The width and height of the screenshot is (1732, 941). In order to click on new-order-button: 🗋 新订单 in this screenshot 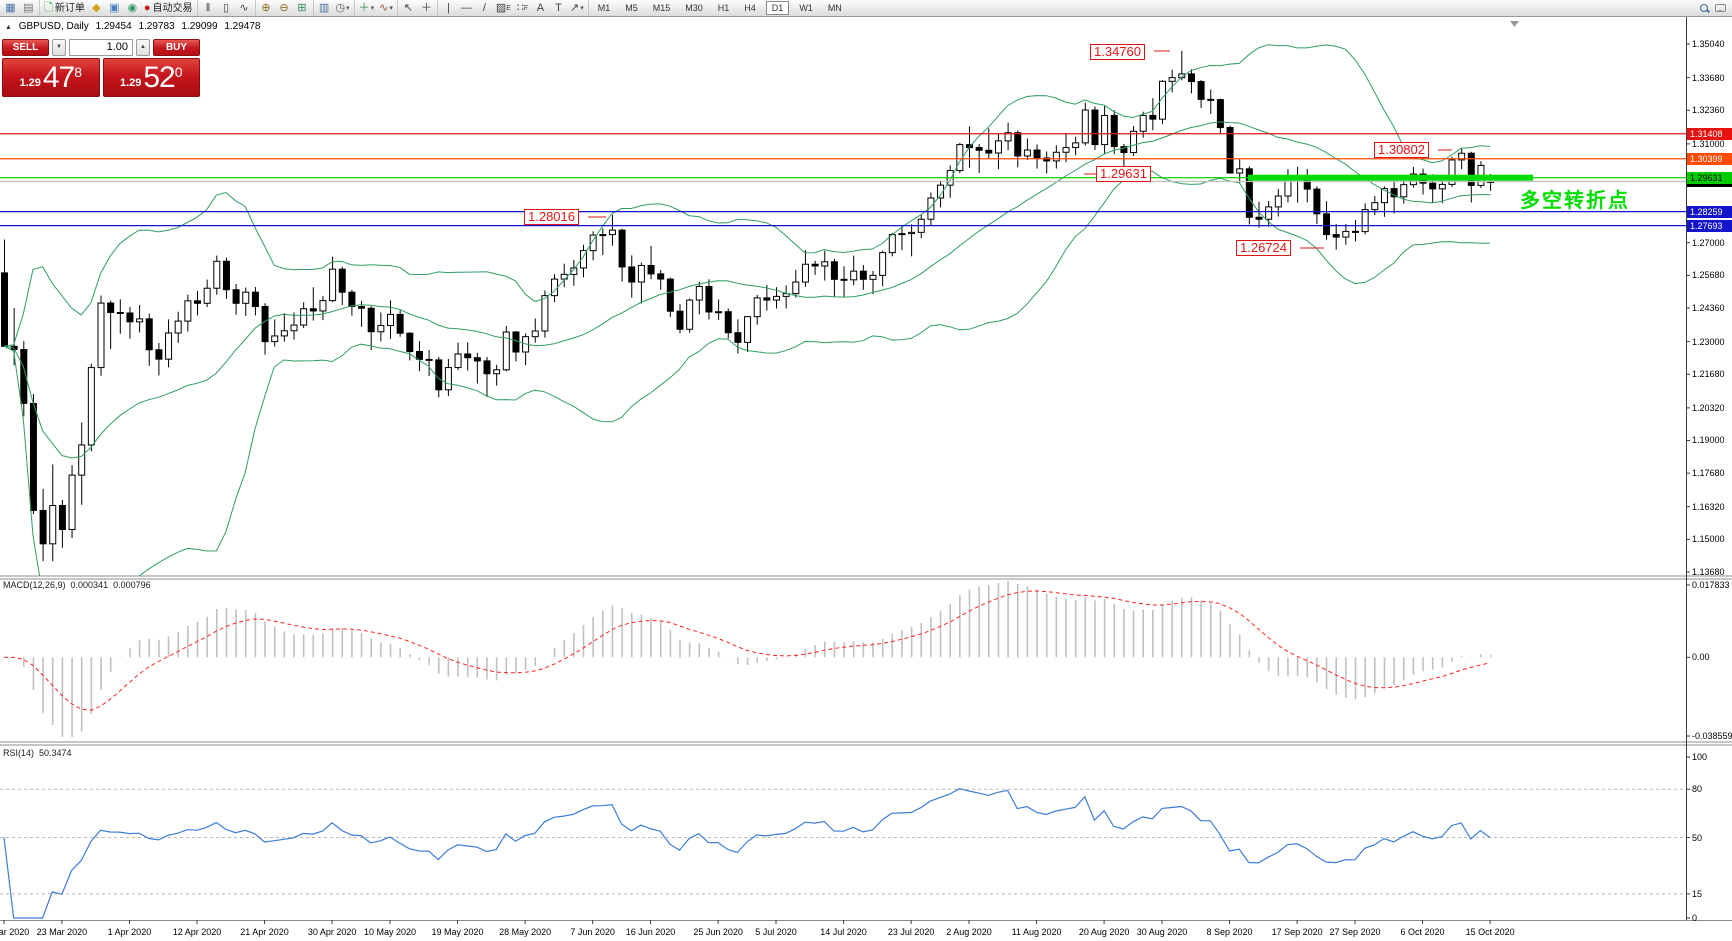, I will do `click(64, 8)`.